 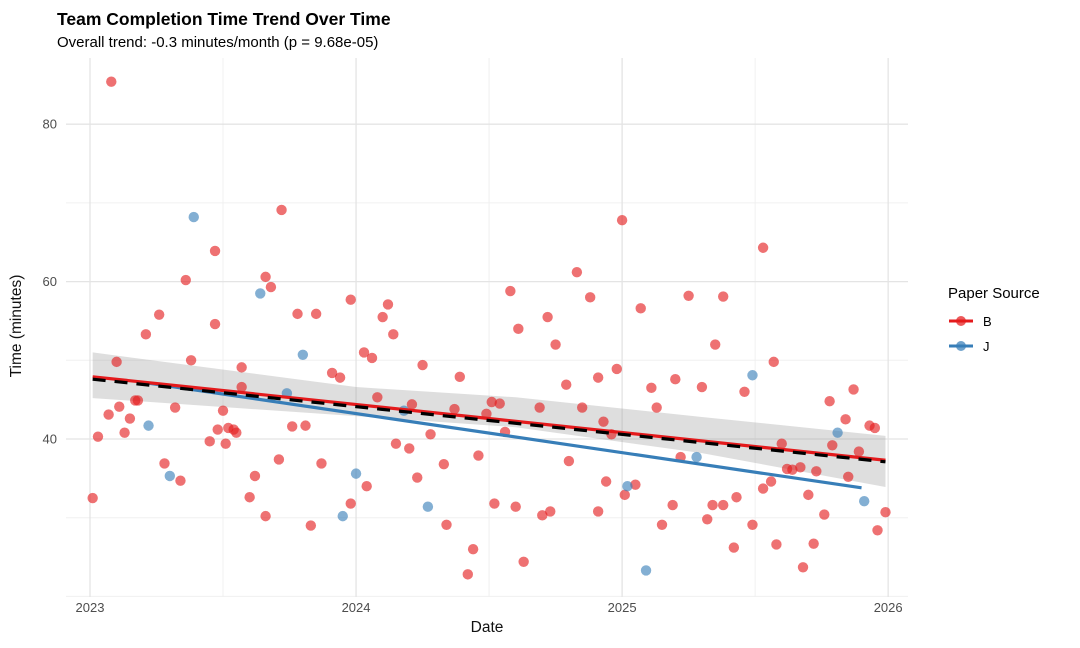 What do you see at coordinates (961, 346) in the screenshot?
I see `legend-key-j-icon` at bounding box center [961, 346].